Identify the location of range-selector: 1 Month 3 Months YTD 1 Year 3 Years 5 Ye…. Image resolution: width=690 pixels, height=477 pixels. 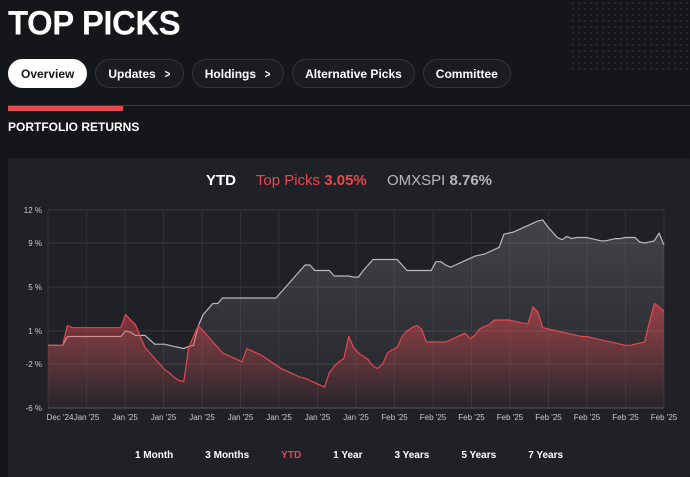
(349, 455).